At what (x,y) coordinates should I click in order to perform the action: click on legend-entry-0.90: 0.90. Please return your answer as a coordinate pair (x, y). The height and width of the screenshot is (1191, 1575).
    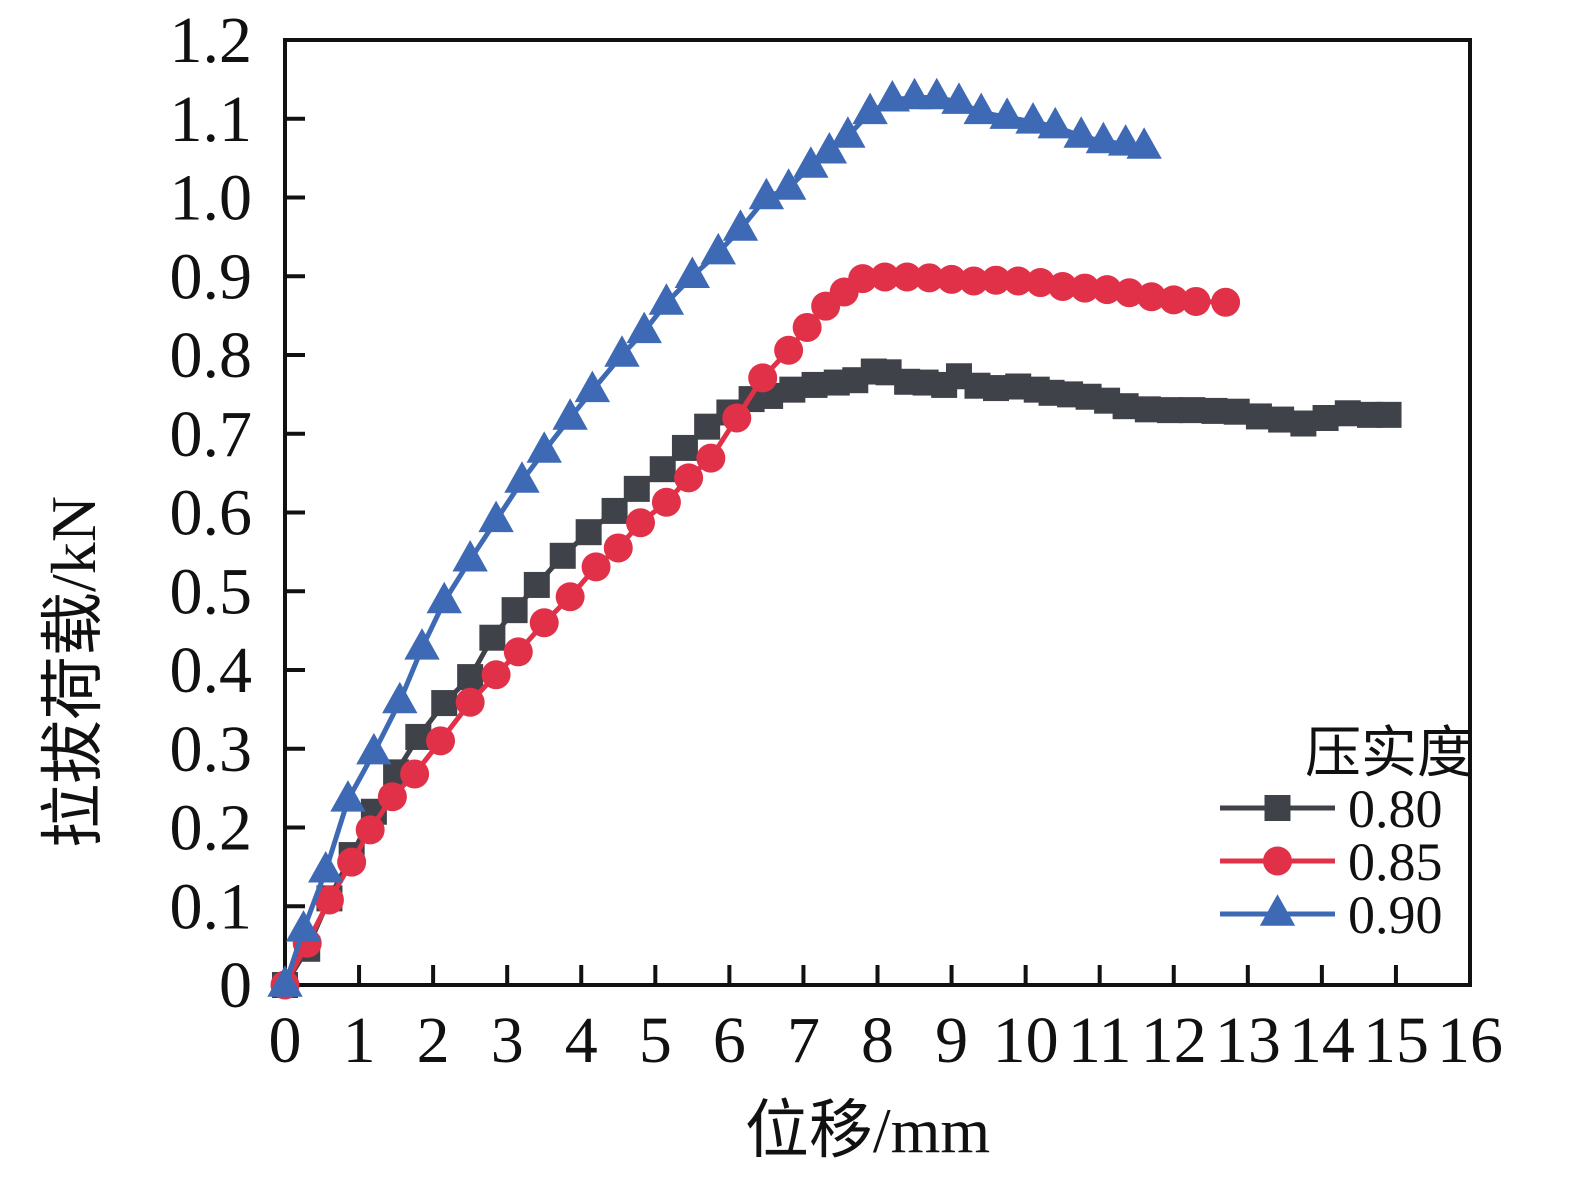
    Looking at the image, I should click on (1331, 915).